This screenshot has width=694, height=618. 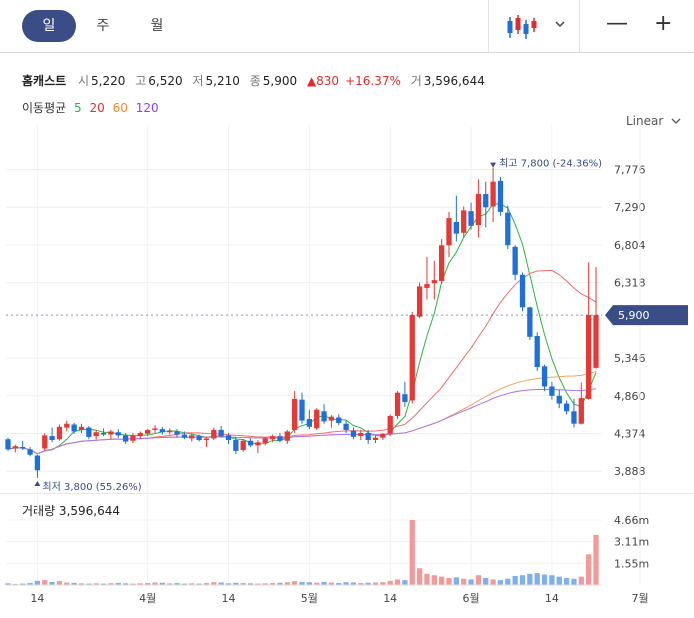 What do you see at coordinates (157, 26) in the screenshot?
I see `tab-monthly: 월` at bounding box center [157, 26].